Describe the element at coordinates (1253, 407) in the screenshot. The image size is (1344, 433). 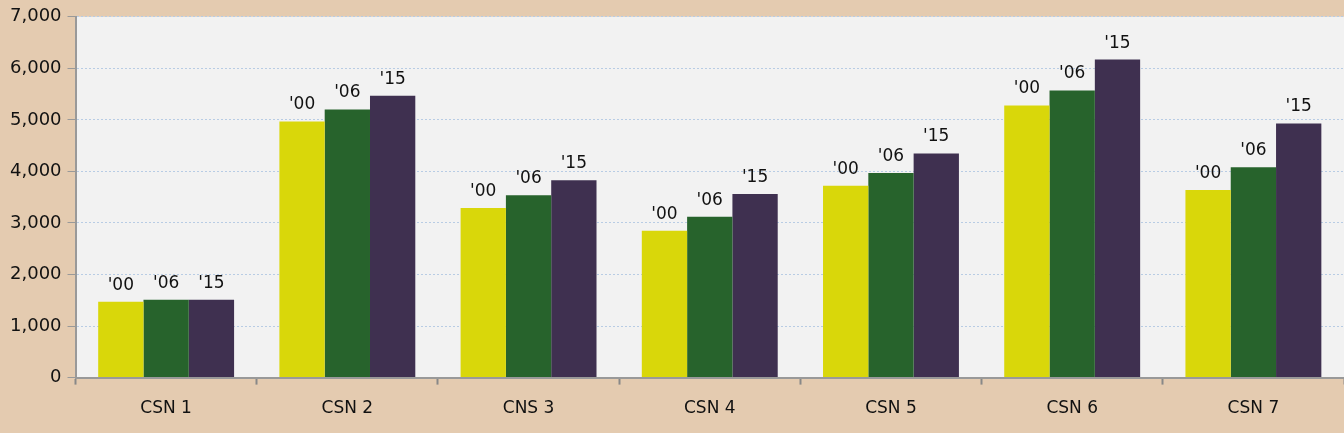
I see `x-tick-label: CSN 7` at that location.